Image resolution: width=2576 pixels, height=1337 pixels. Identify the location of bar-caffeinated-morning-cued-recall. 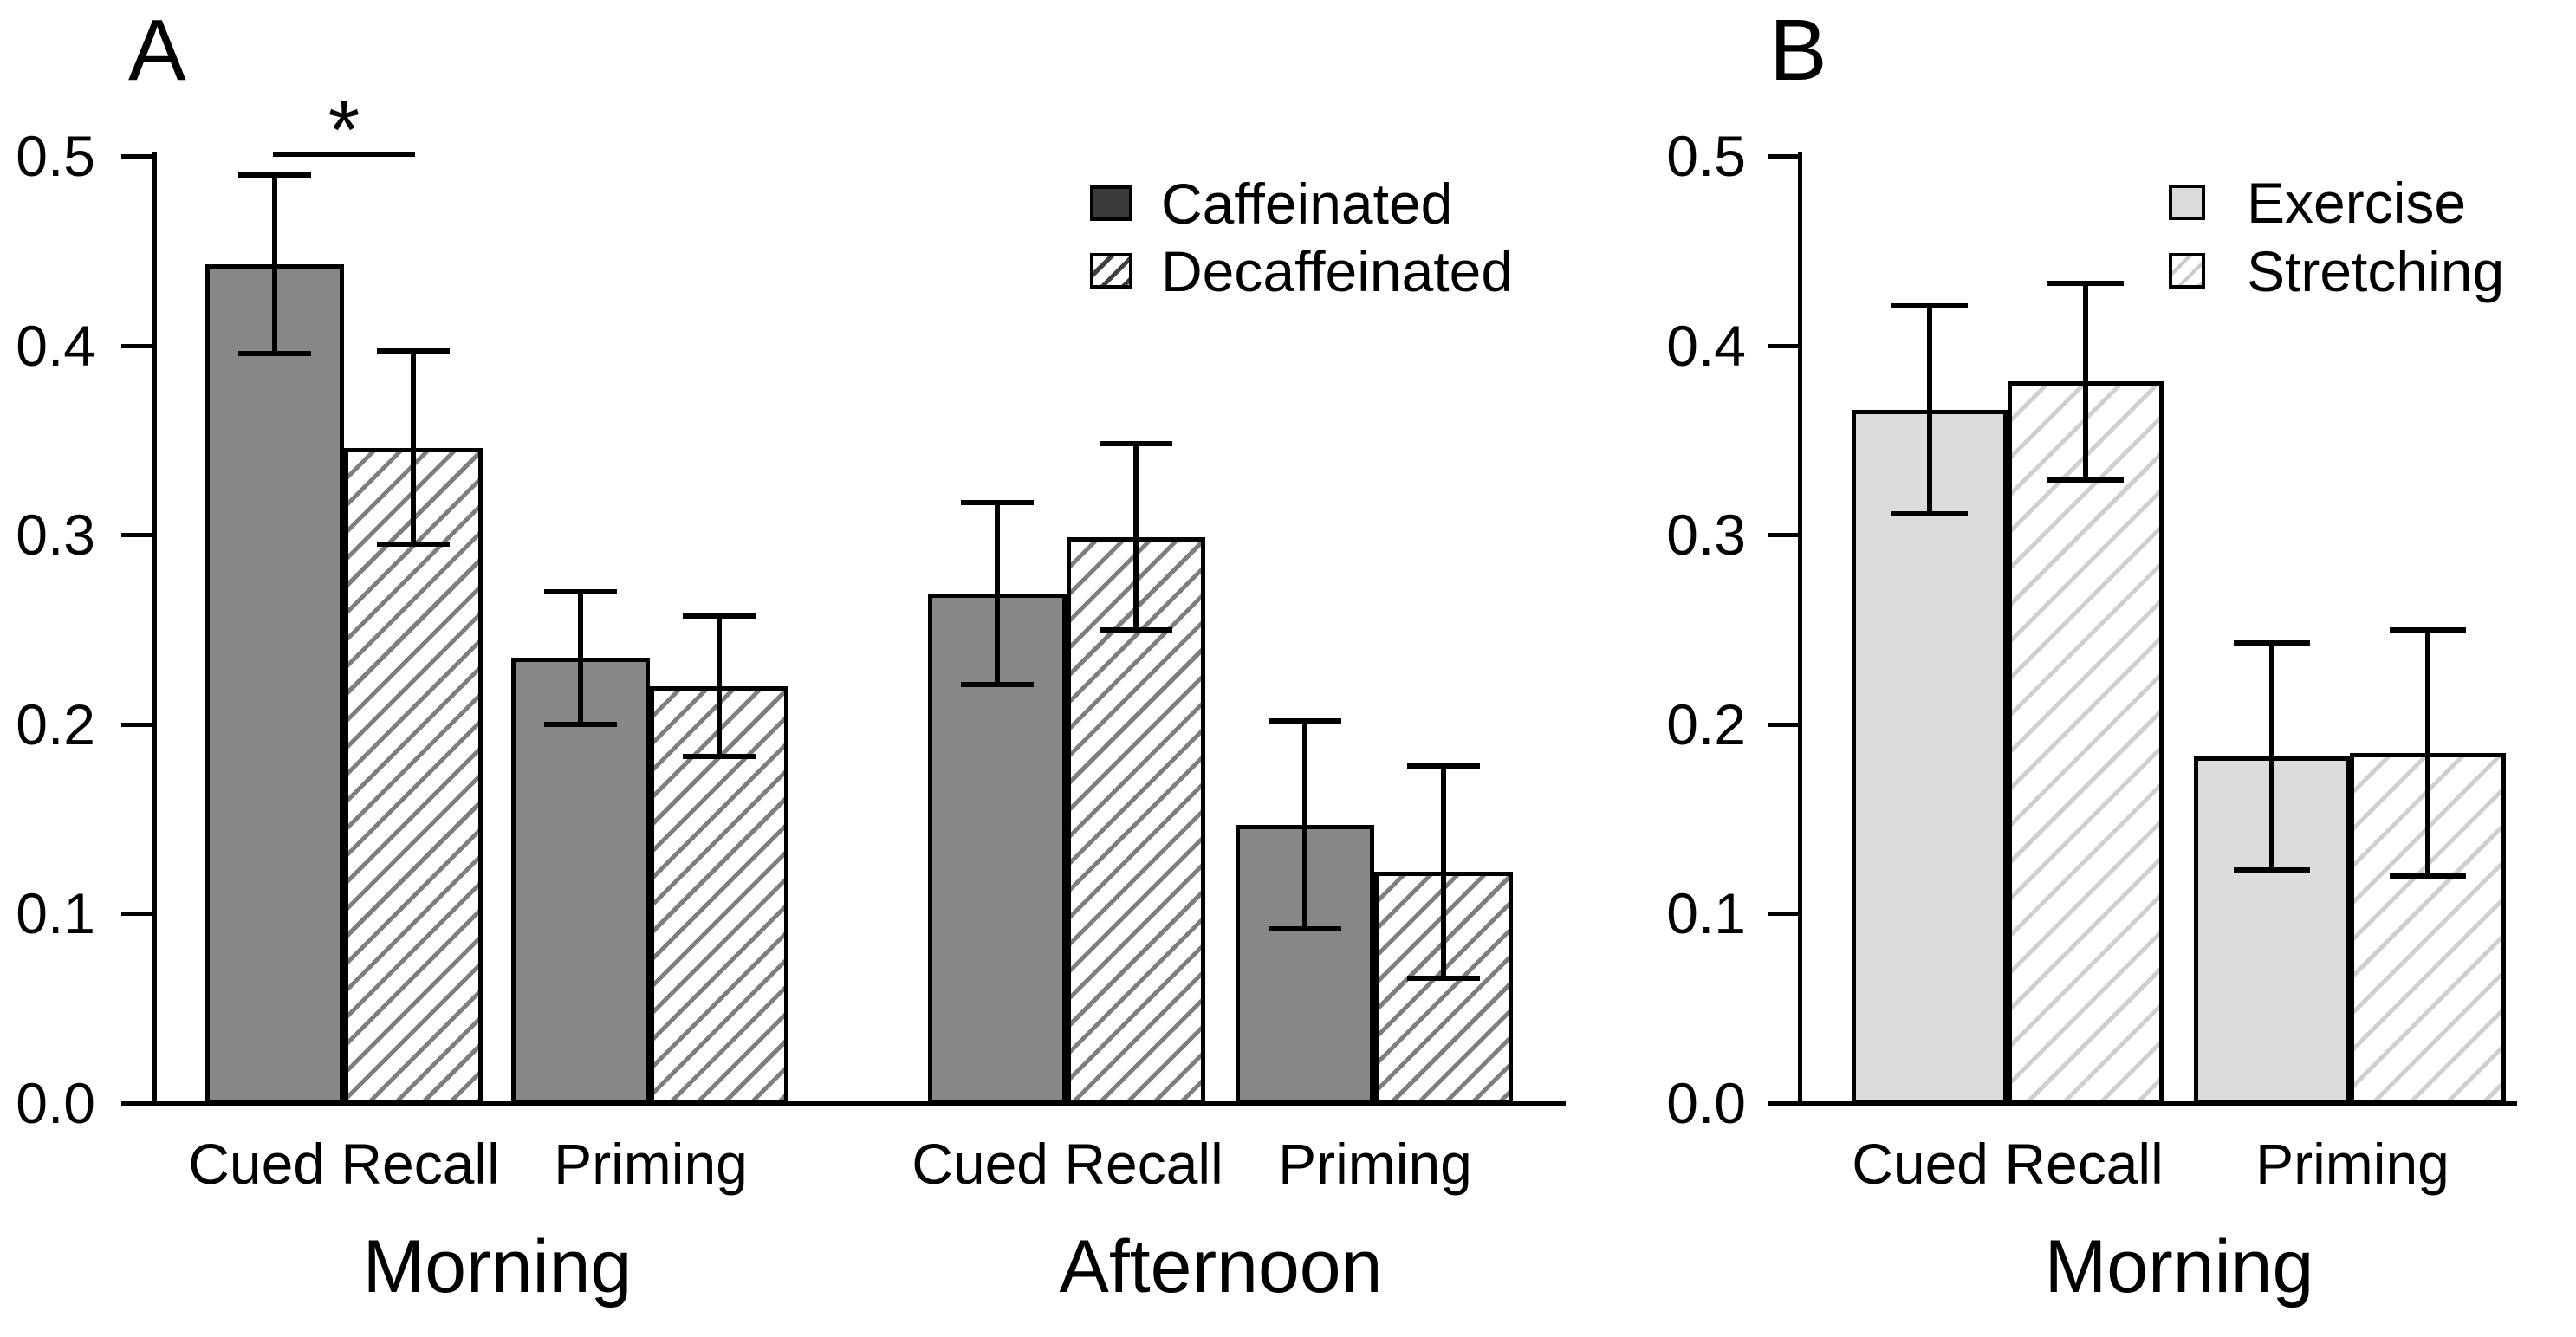
(274, 684).